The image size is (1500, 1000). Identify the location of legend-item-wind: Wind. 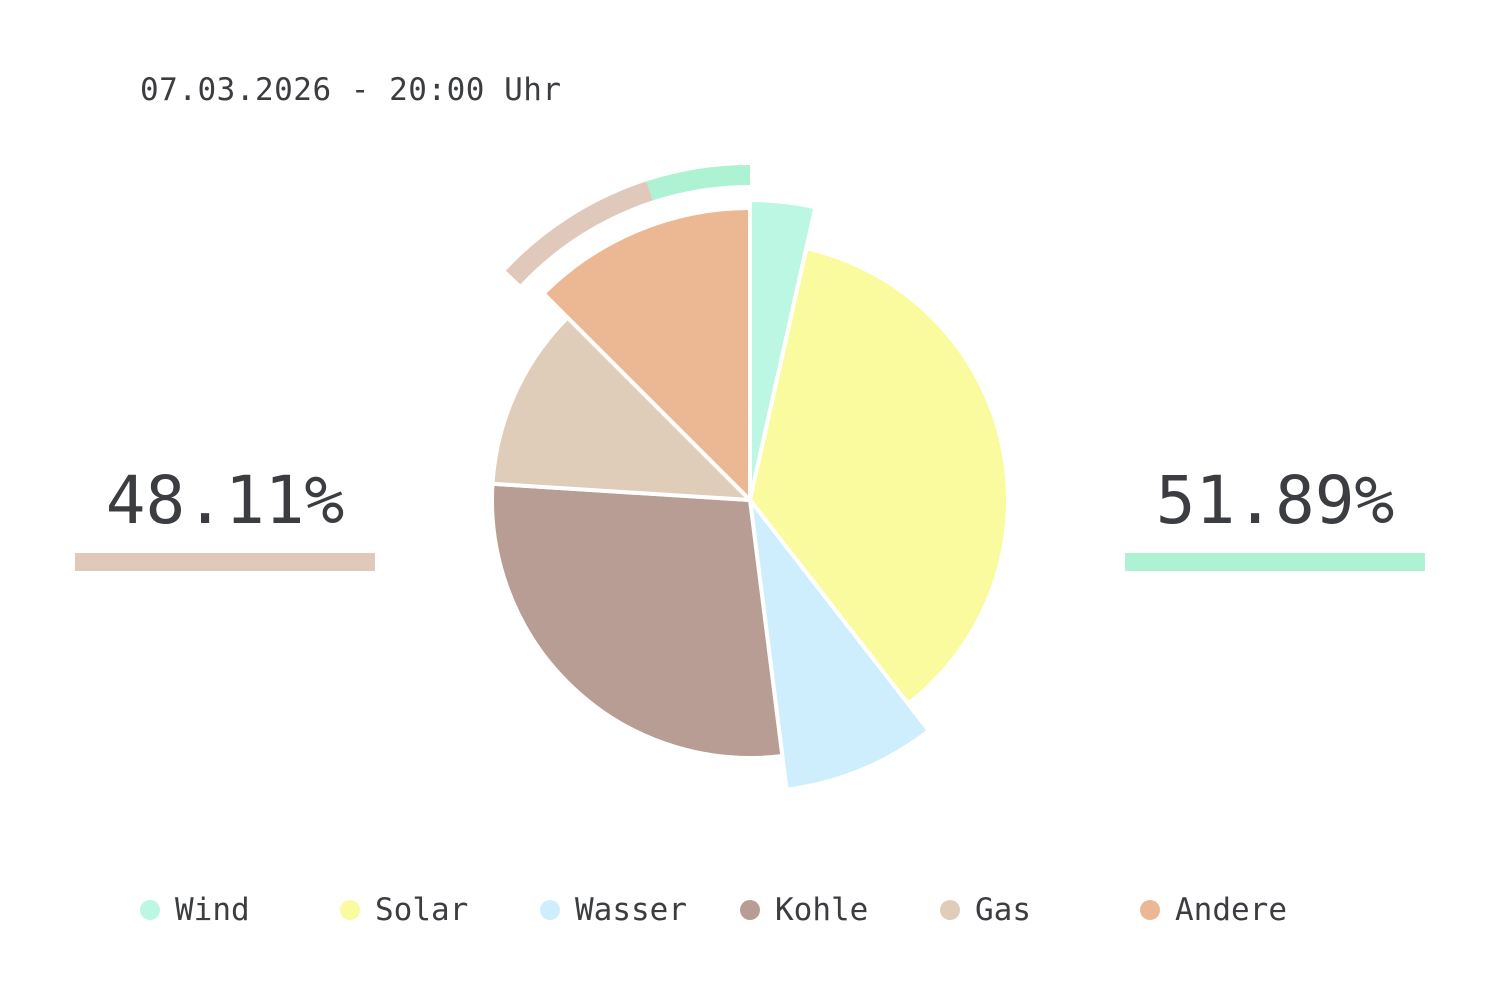
(195, 910).